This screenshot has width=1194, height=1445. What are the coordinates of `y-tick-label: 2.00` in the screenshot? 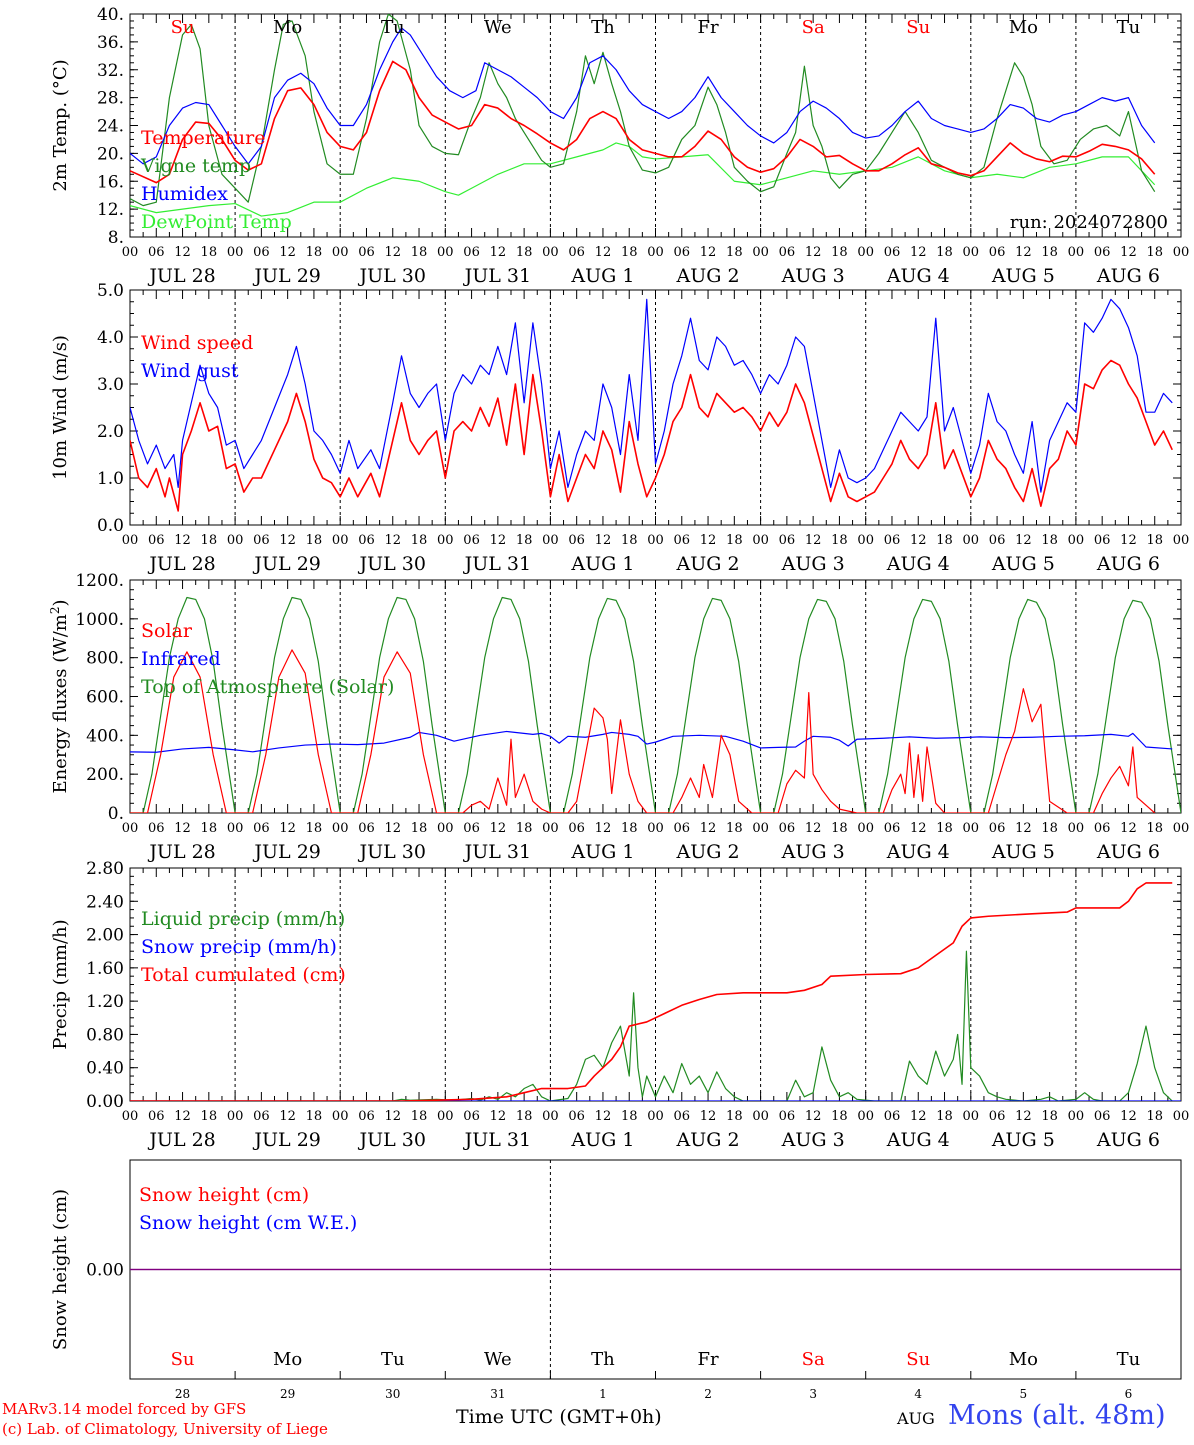 It's located at (105, 936).